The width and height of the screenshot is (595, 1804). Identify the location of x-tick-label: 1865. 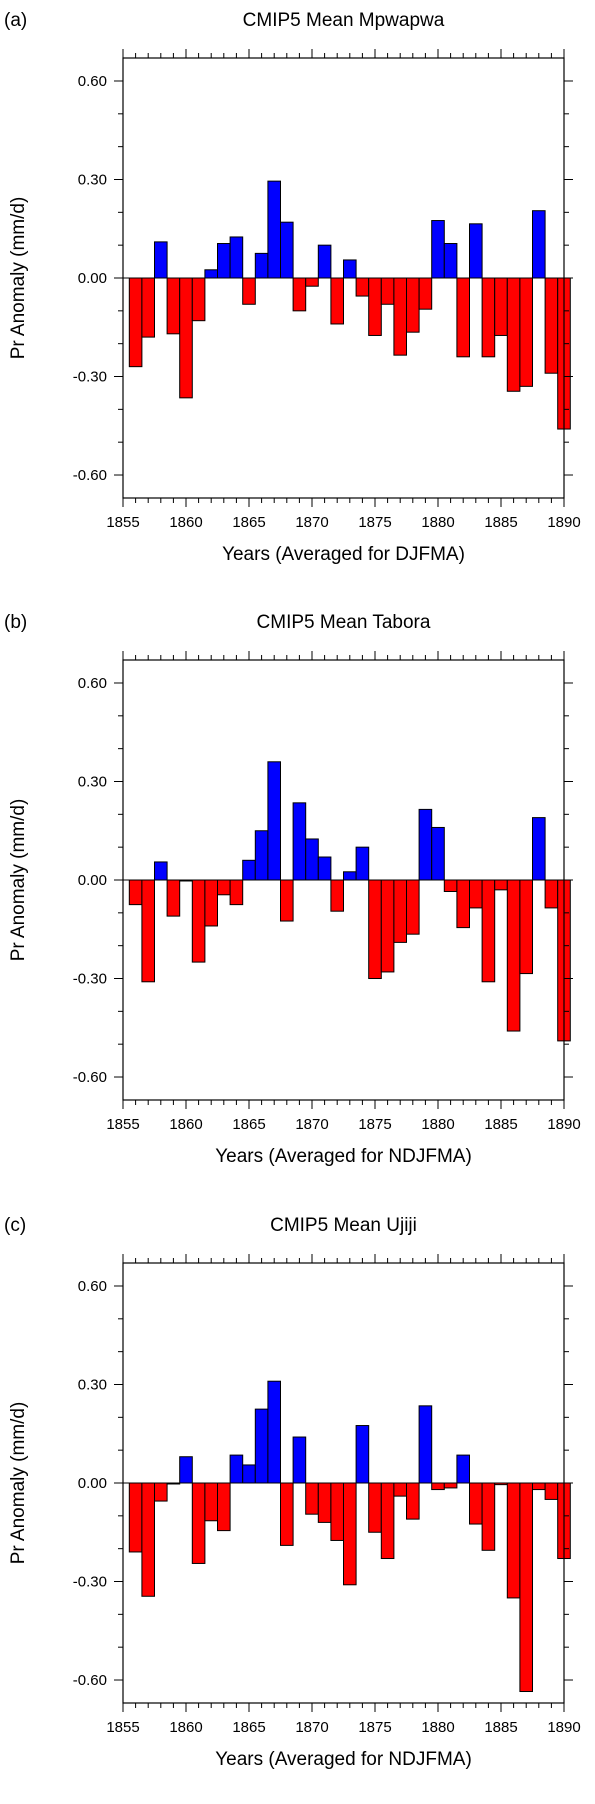
(248, 1124).